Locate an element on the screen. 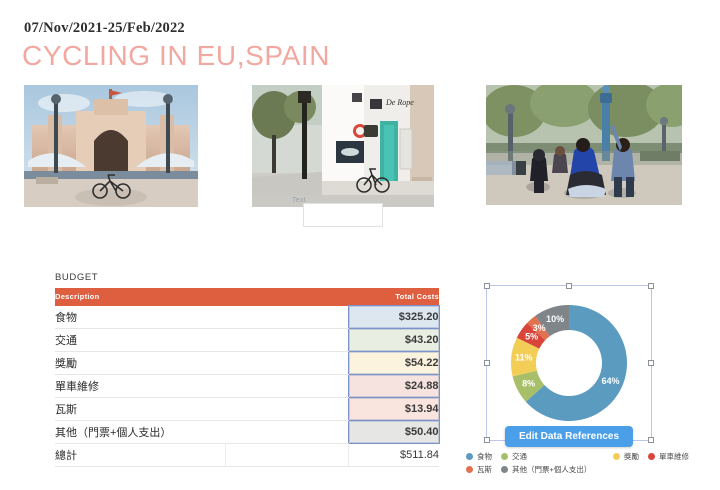 Image resolution: width=720 pixels, height=490 pixels. cell-description: 瓦斯 is located at coordinates (201, 409).